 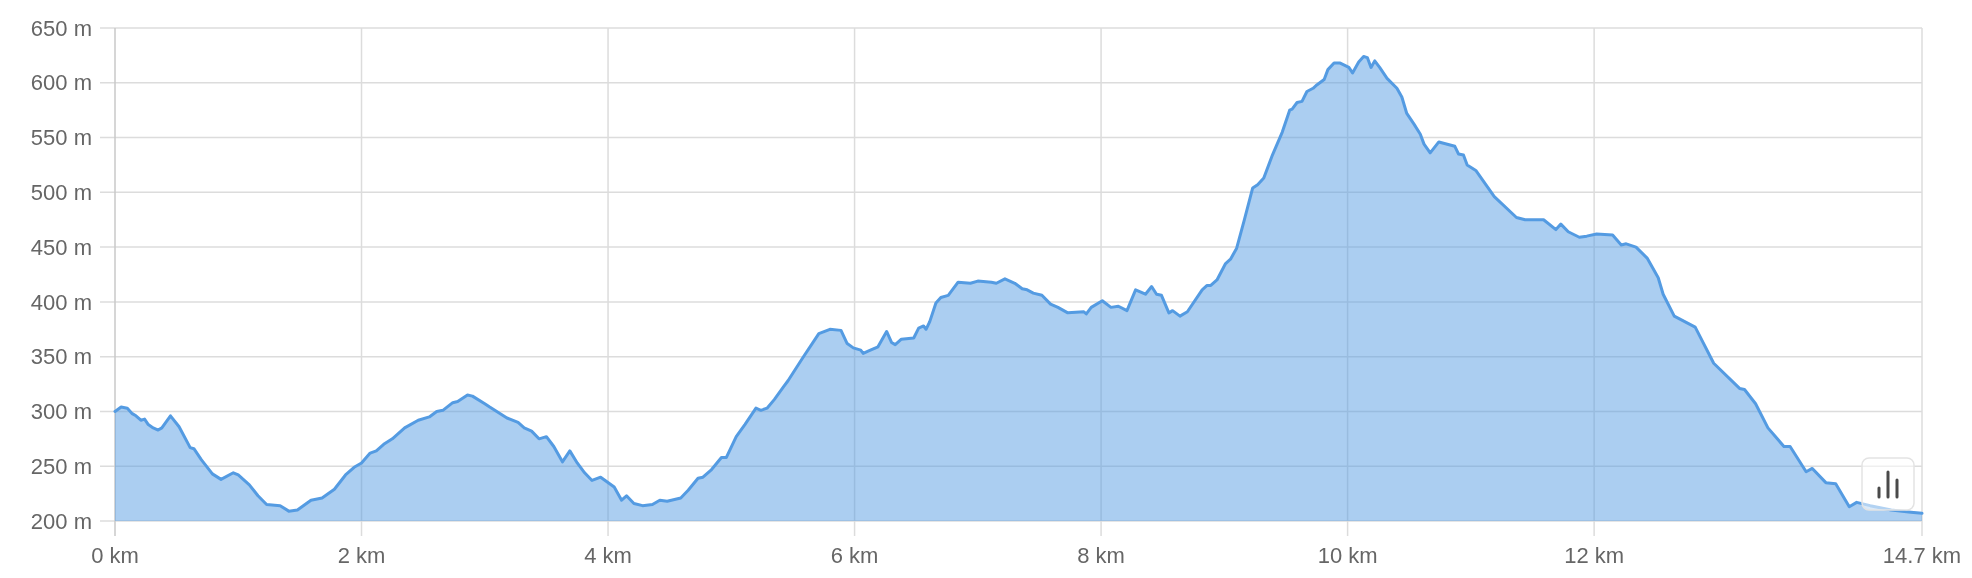 I want to click on y-tick-label: 450 m, so click(x=61, y=247).